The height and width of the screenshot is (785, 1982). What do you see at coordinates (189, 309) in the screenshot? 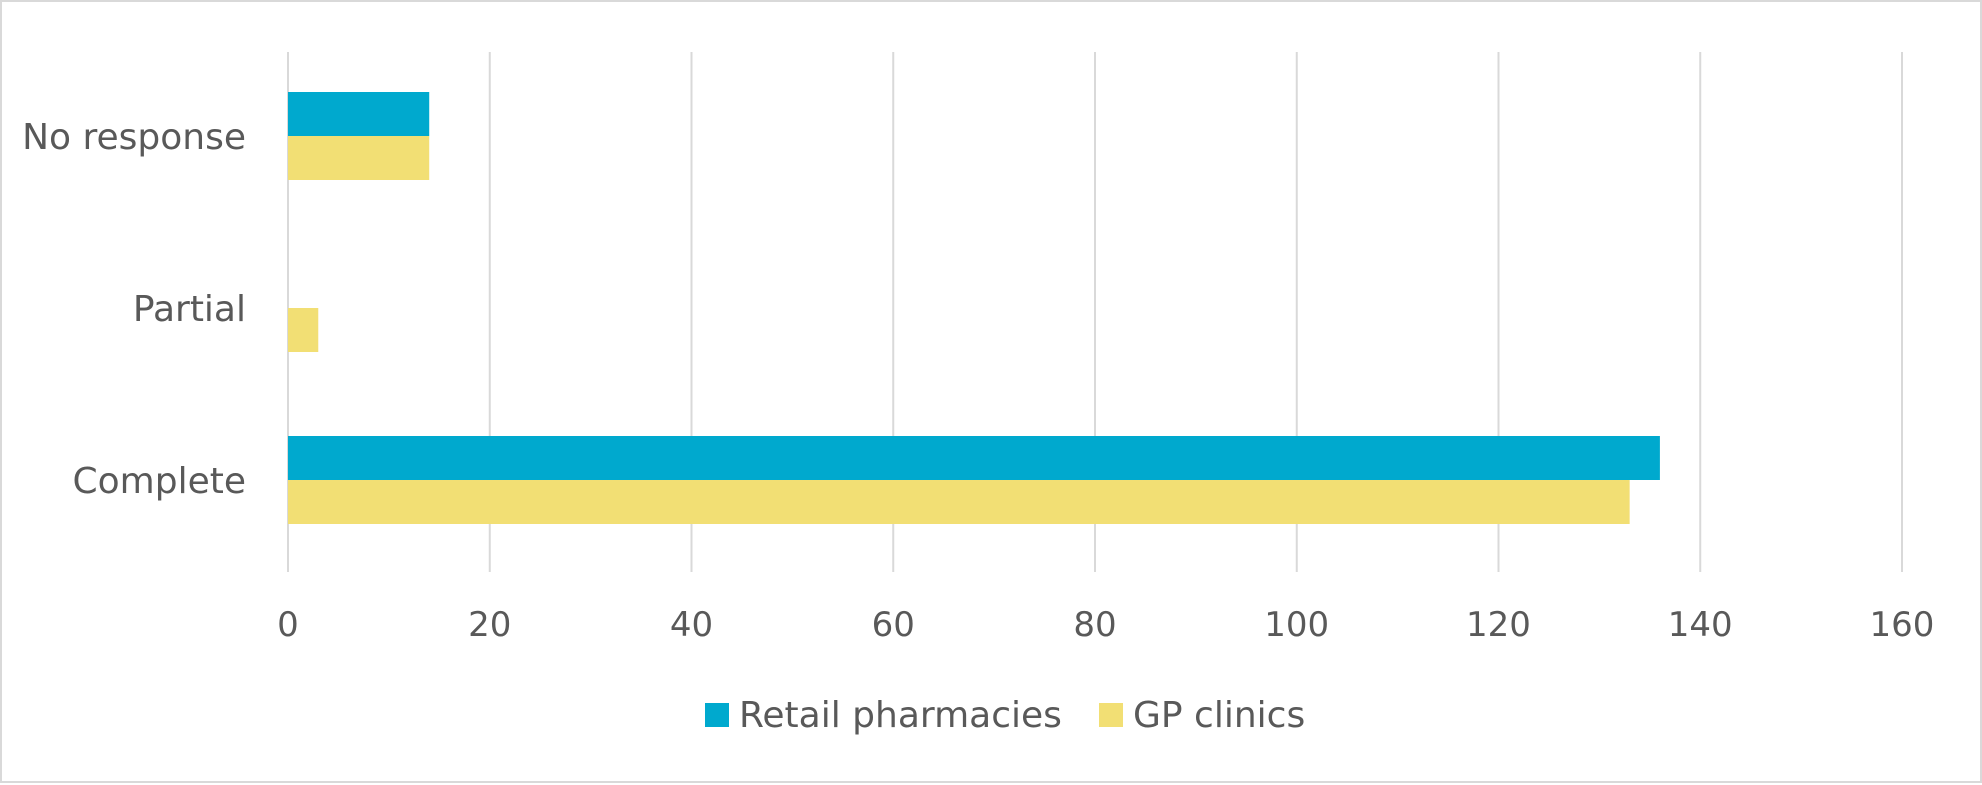
I see `category-label: Partial` at bounding box center [189, 309].